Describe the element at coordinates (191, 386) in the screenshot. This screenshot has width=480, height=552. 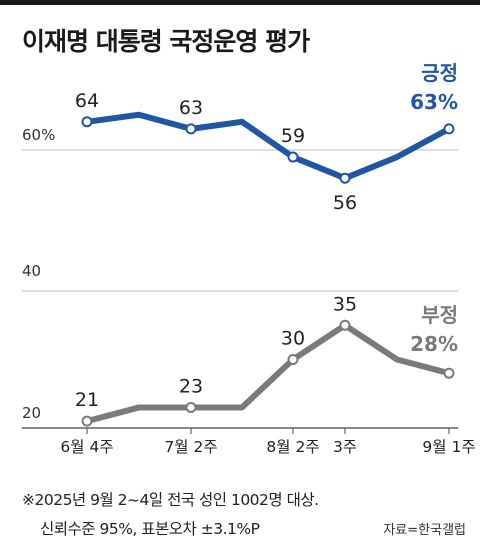
I see `data-label: 23` at that location.